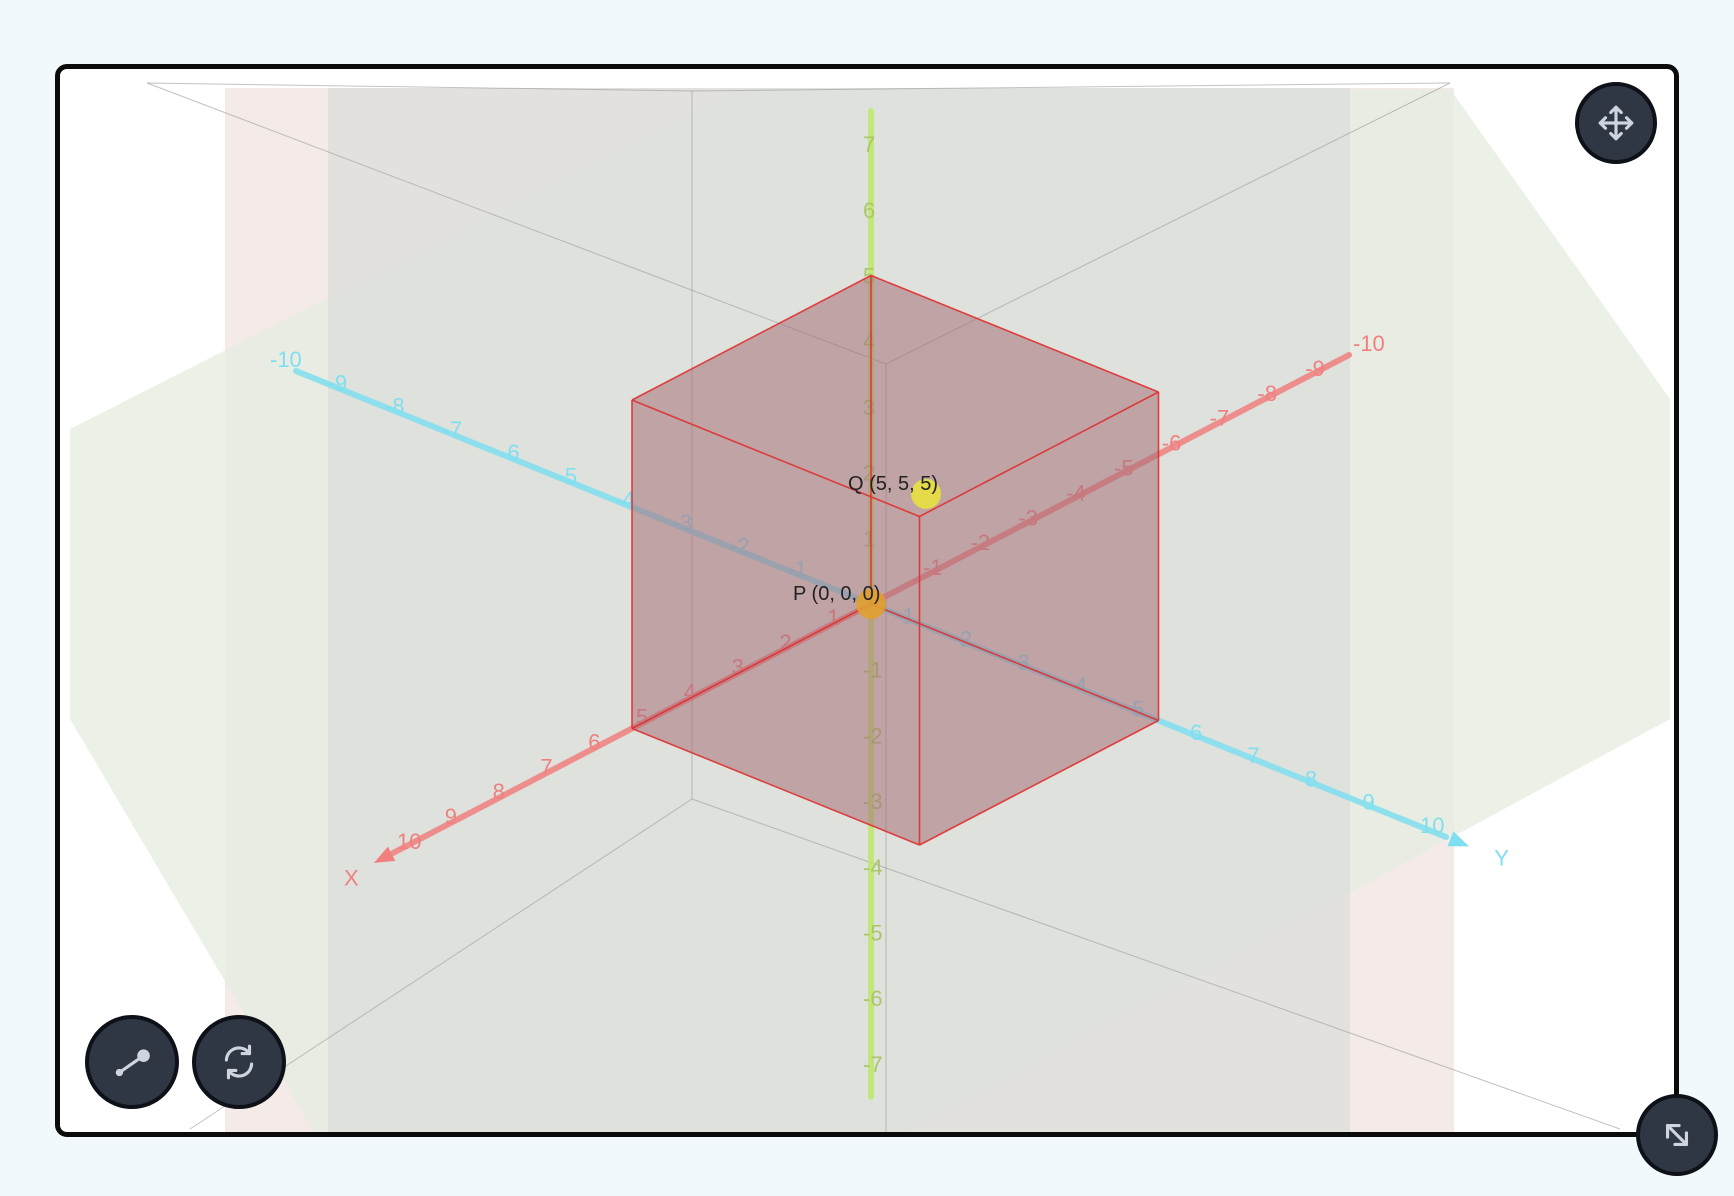 This screenshot has width=1734, height=1196. I want to click on x-tick-label: -5, so click(1124, 468).